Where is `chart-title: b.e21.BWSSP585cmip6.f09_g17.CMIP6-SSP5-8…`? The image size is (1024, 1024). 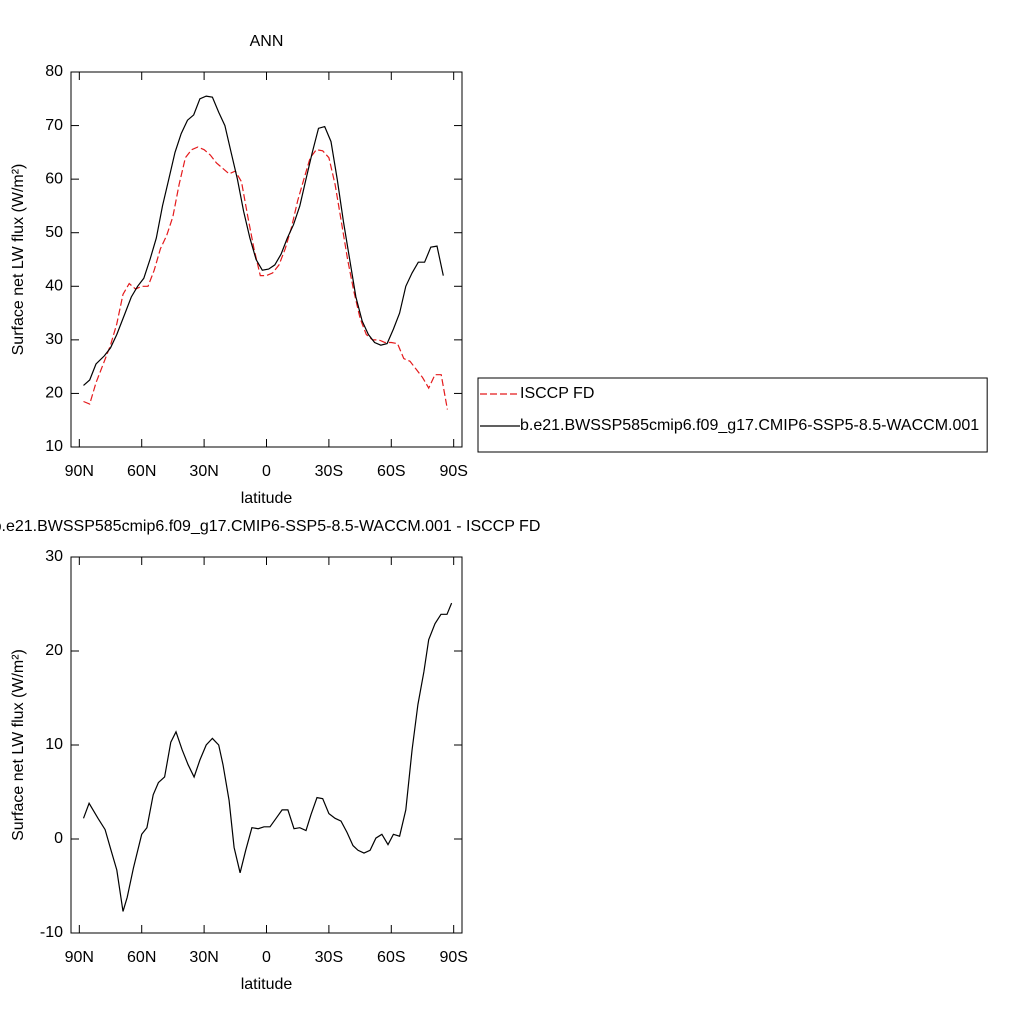 chart-title: b.e21.BWSSP585cmip6.f09_g17.CMIP6-SSP5-8… is located at coordinates (270, 526).